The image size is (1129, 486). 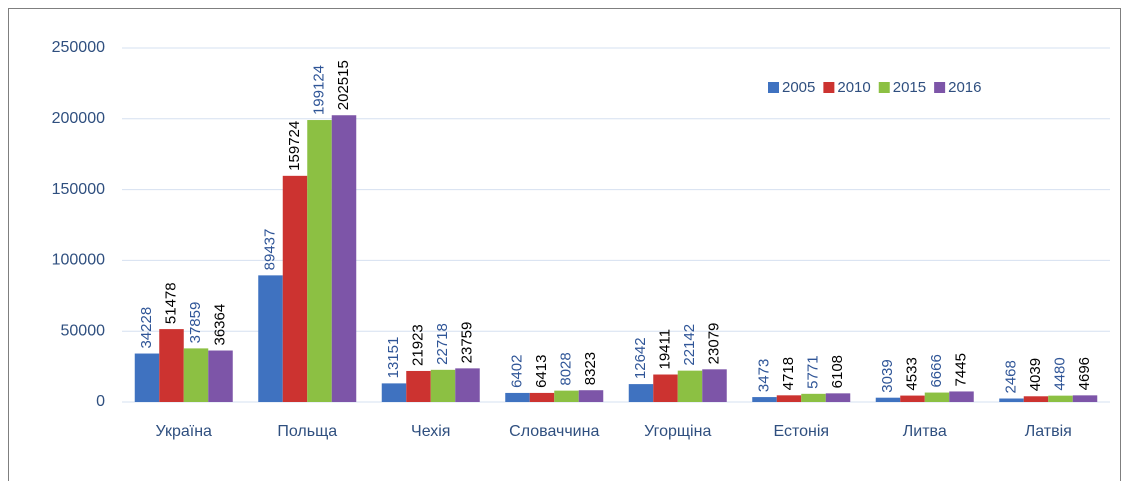 What do you see at coordinates (195, 323) in the screenshot?
I see `data-label: 37859` at bounding box center [195, 323].